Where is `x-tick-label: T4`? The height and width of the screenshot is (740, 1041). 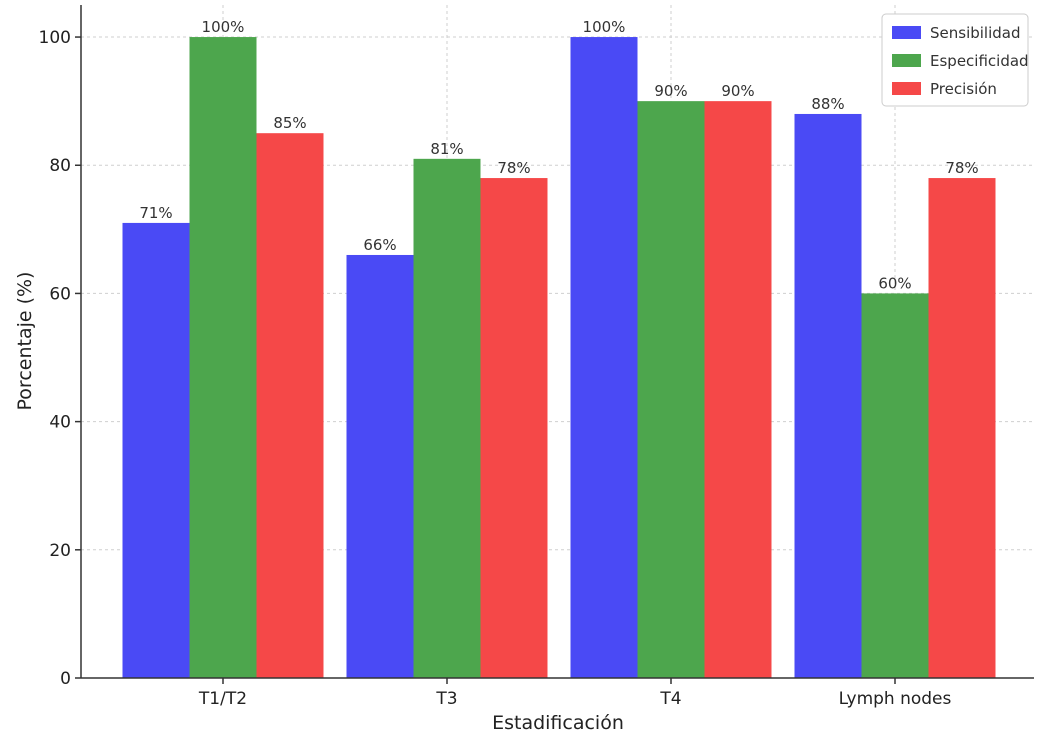
x-tick-label: T4 is located at coordinates (670, 699).